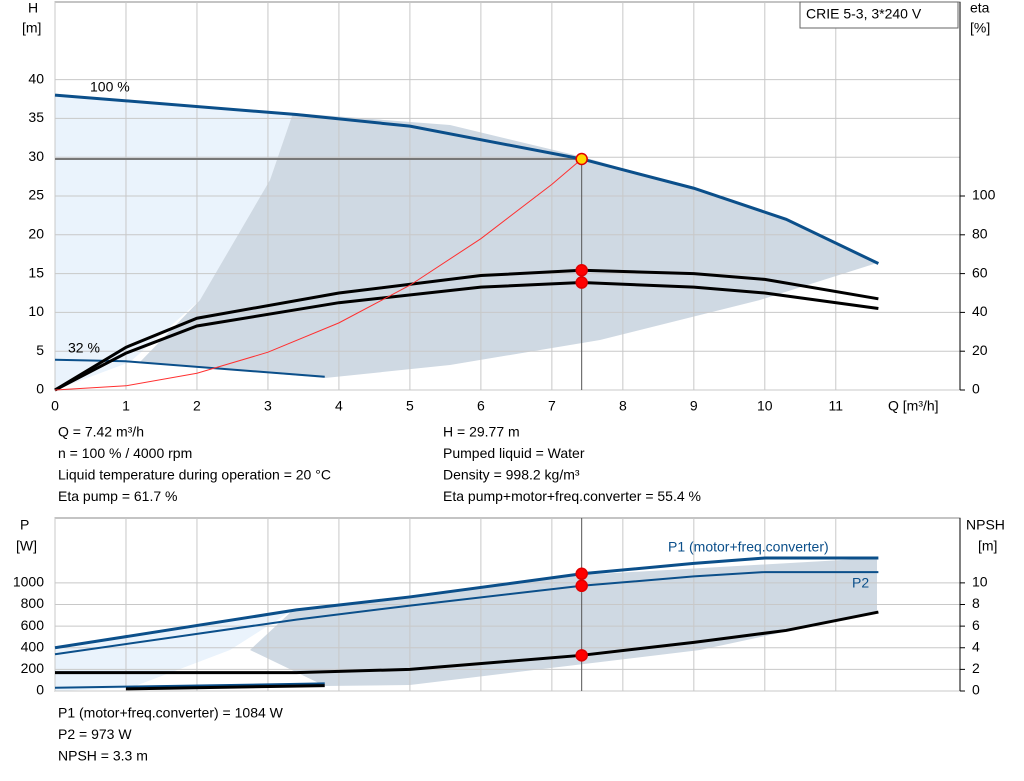 The width and height of the screenshot is (1024, 781). Describe the element at coordinates (339, 406) in the screenshot. I see `x-tick-label: 4` at that location.